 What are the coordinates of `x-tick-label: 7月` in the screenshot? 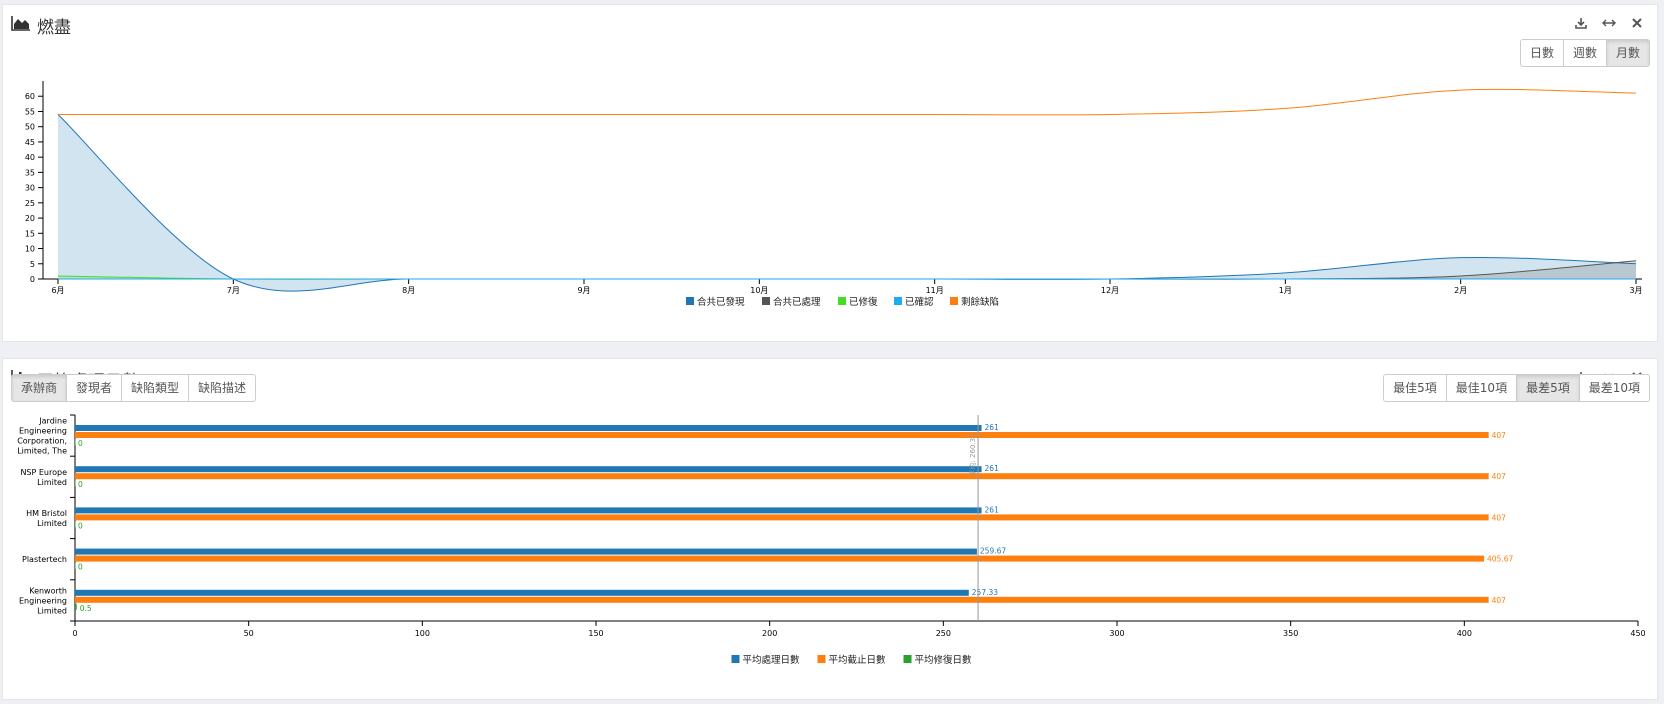 It's located at (233, 290).